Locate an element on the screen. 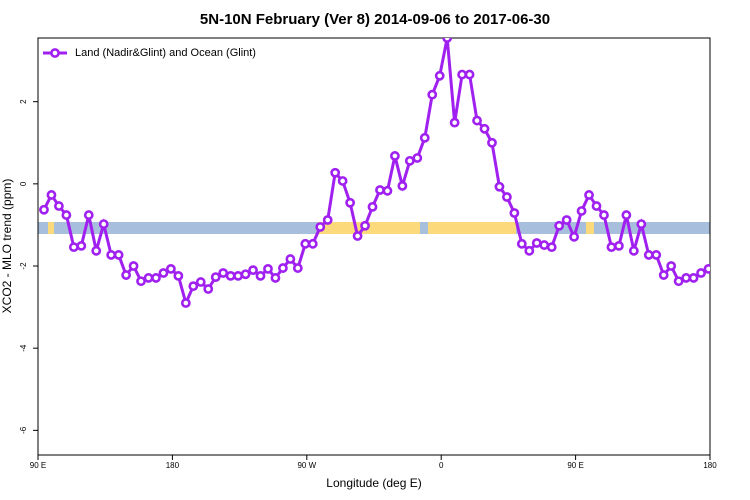 The width and height of the screenshot is (750, 500). land-ocean-band is located at coordinates (374, 228).